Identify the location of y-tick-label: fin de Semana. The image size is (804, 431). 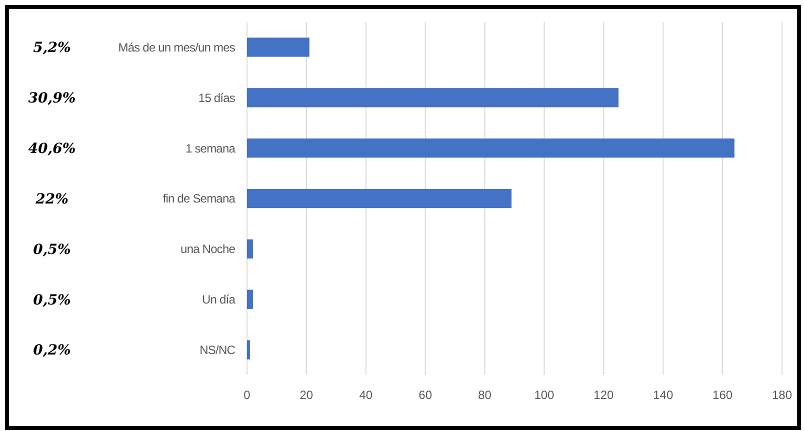
(199, 199).